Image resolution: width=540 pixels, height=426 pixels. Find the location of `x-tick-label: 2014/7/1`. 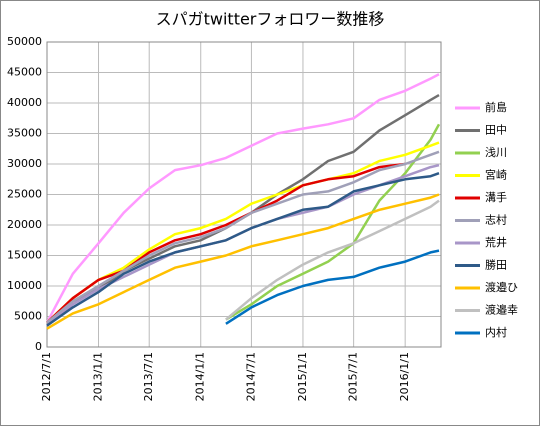

x-tick-label: 2014/7/1 is located at coordinates (250, 376).